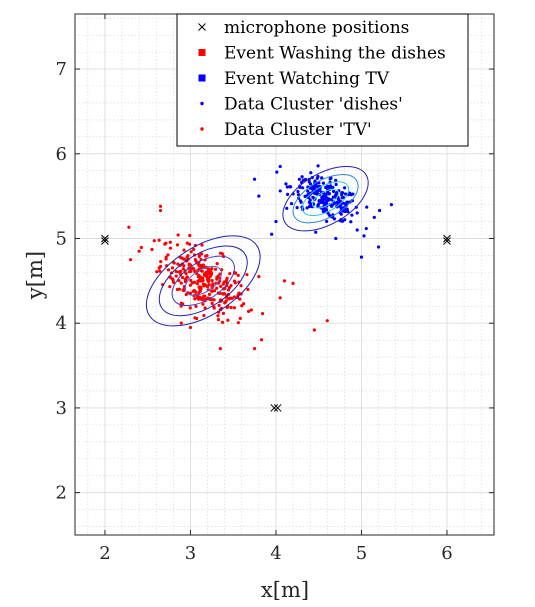 This screenshot has width=535, height=607. What do you see at coordinates (285, 590) in the screenshot?
I see `x-axis-label: x[m]` at bounding box center [285, 590].